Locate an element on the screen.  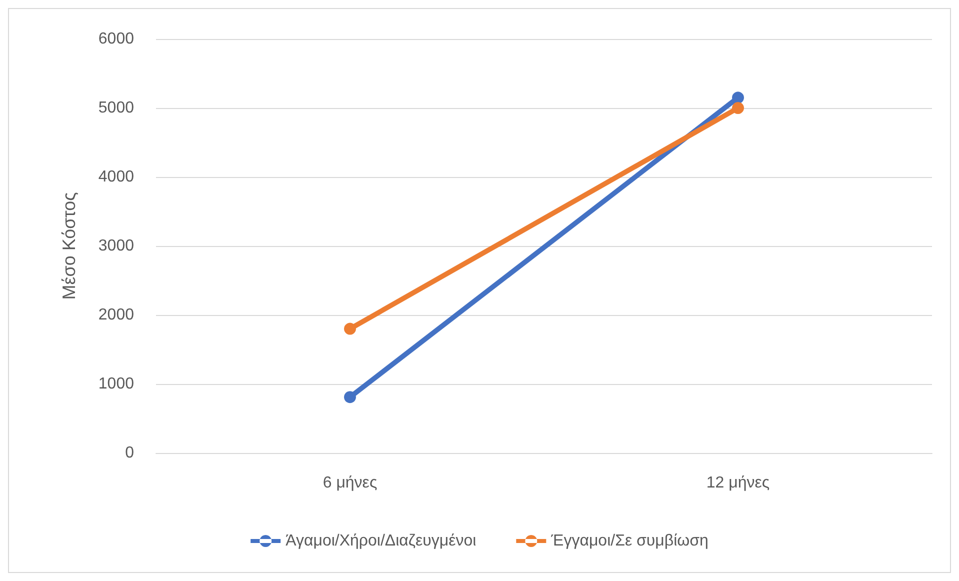
x-tick-label: 12 μήνες is located at coordinates (738, 483).